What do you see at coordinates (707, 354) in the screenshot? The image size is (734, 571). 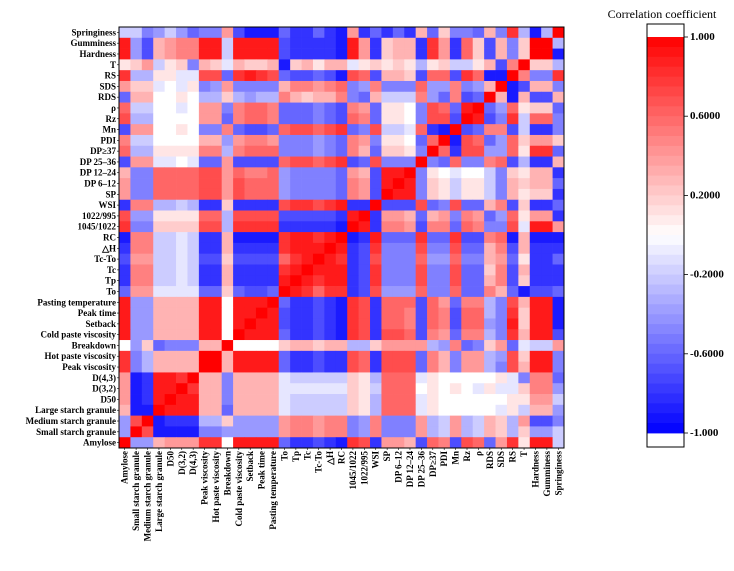 I see `colorbar-tick-label: -0.6000` at bounding box center [707, 354].